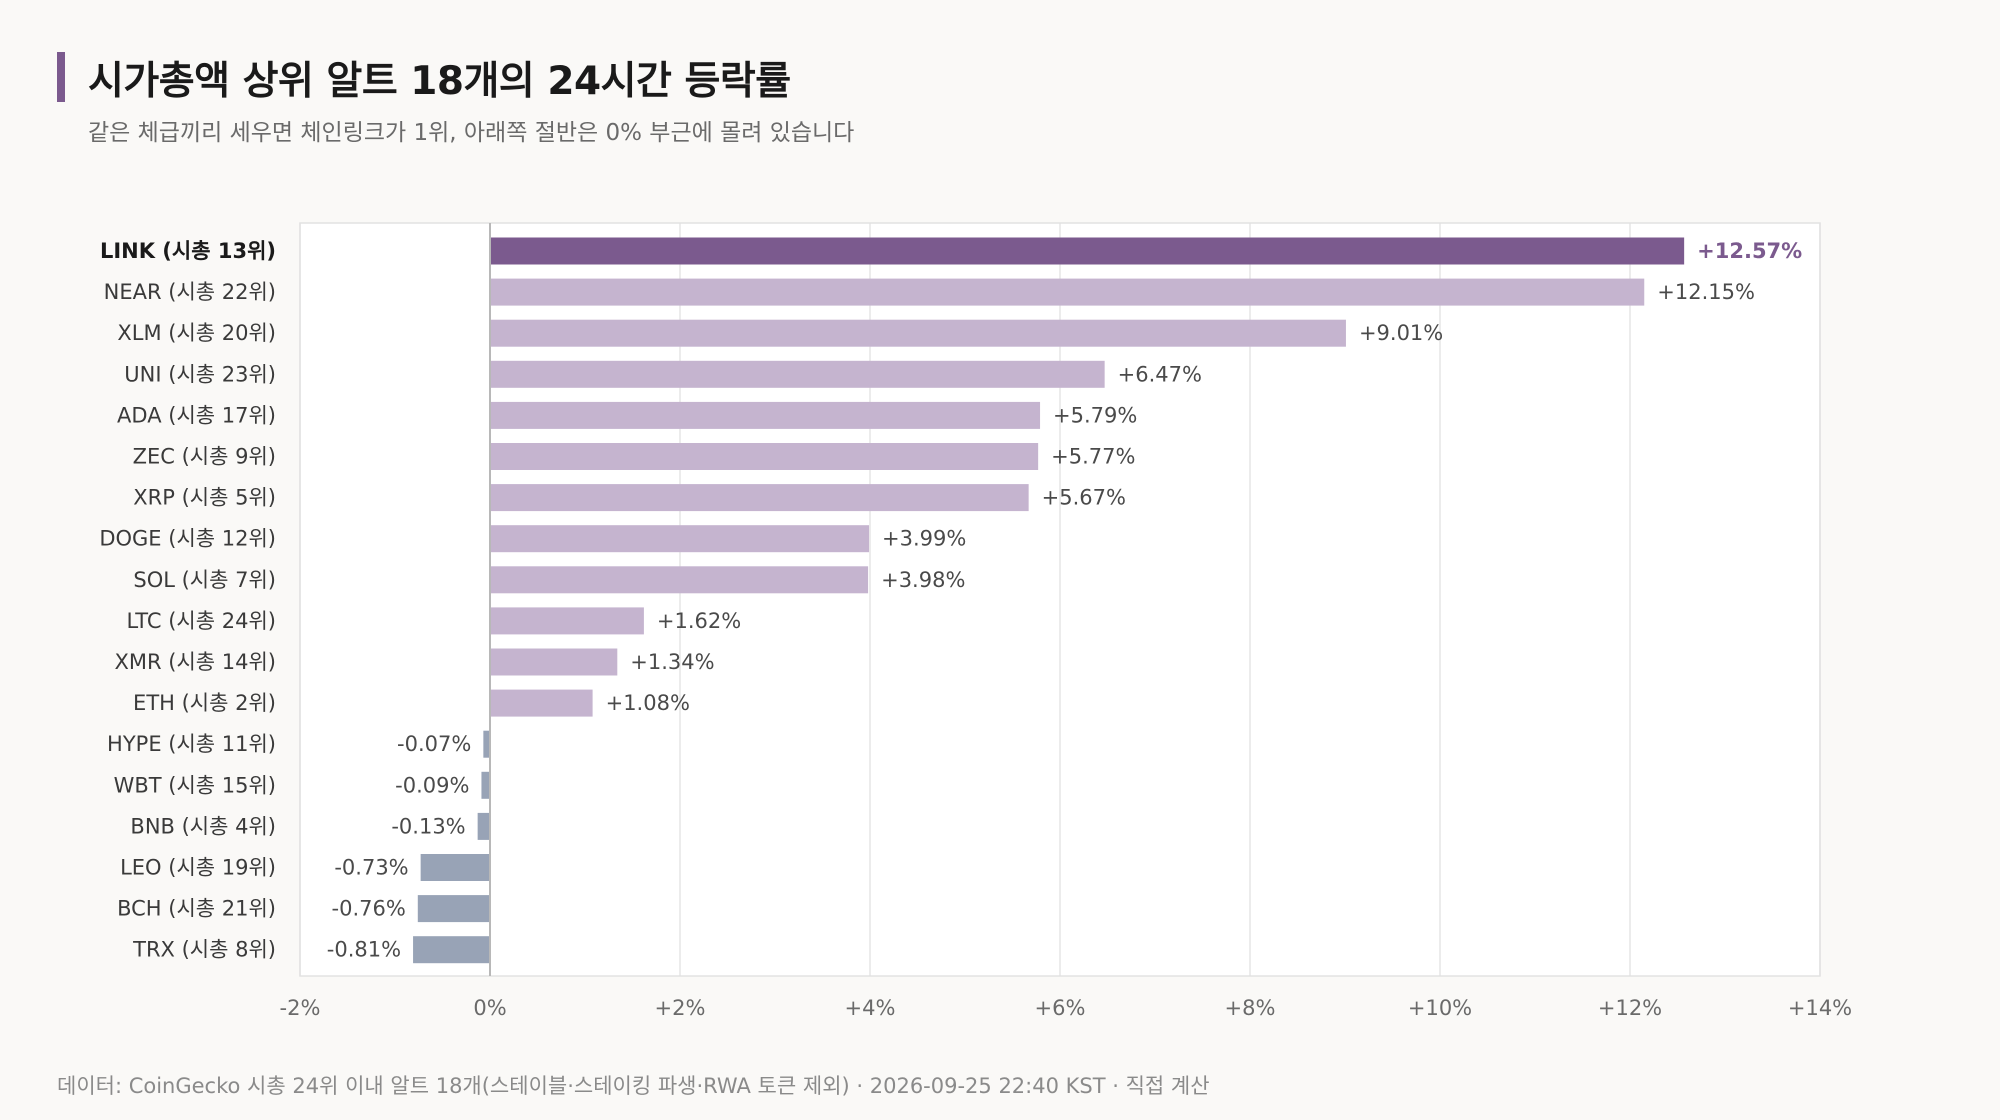 This screenshot has width=2000, height=1120. What do you see at coordinates (196, 333) in the screenshot?
I see `category-label: XLM (시총 20위)` at bounding box center [196, 333].